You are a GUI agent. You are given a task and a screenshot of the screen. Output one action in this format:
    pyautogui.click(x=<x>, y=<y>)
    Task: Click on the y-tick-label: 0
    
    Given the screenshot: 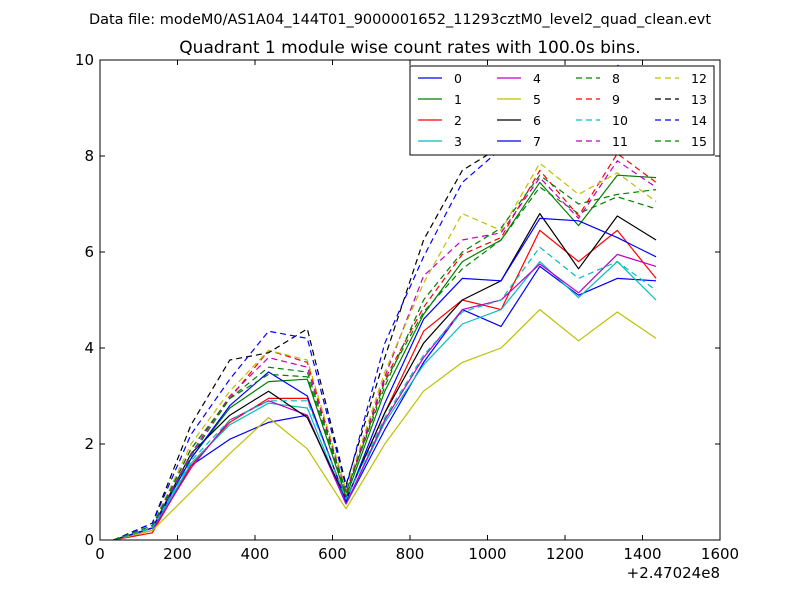 What is the action you would take?
    pyautogui.click(x=89, y=540)
    